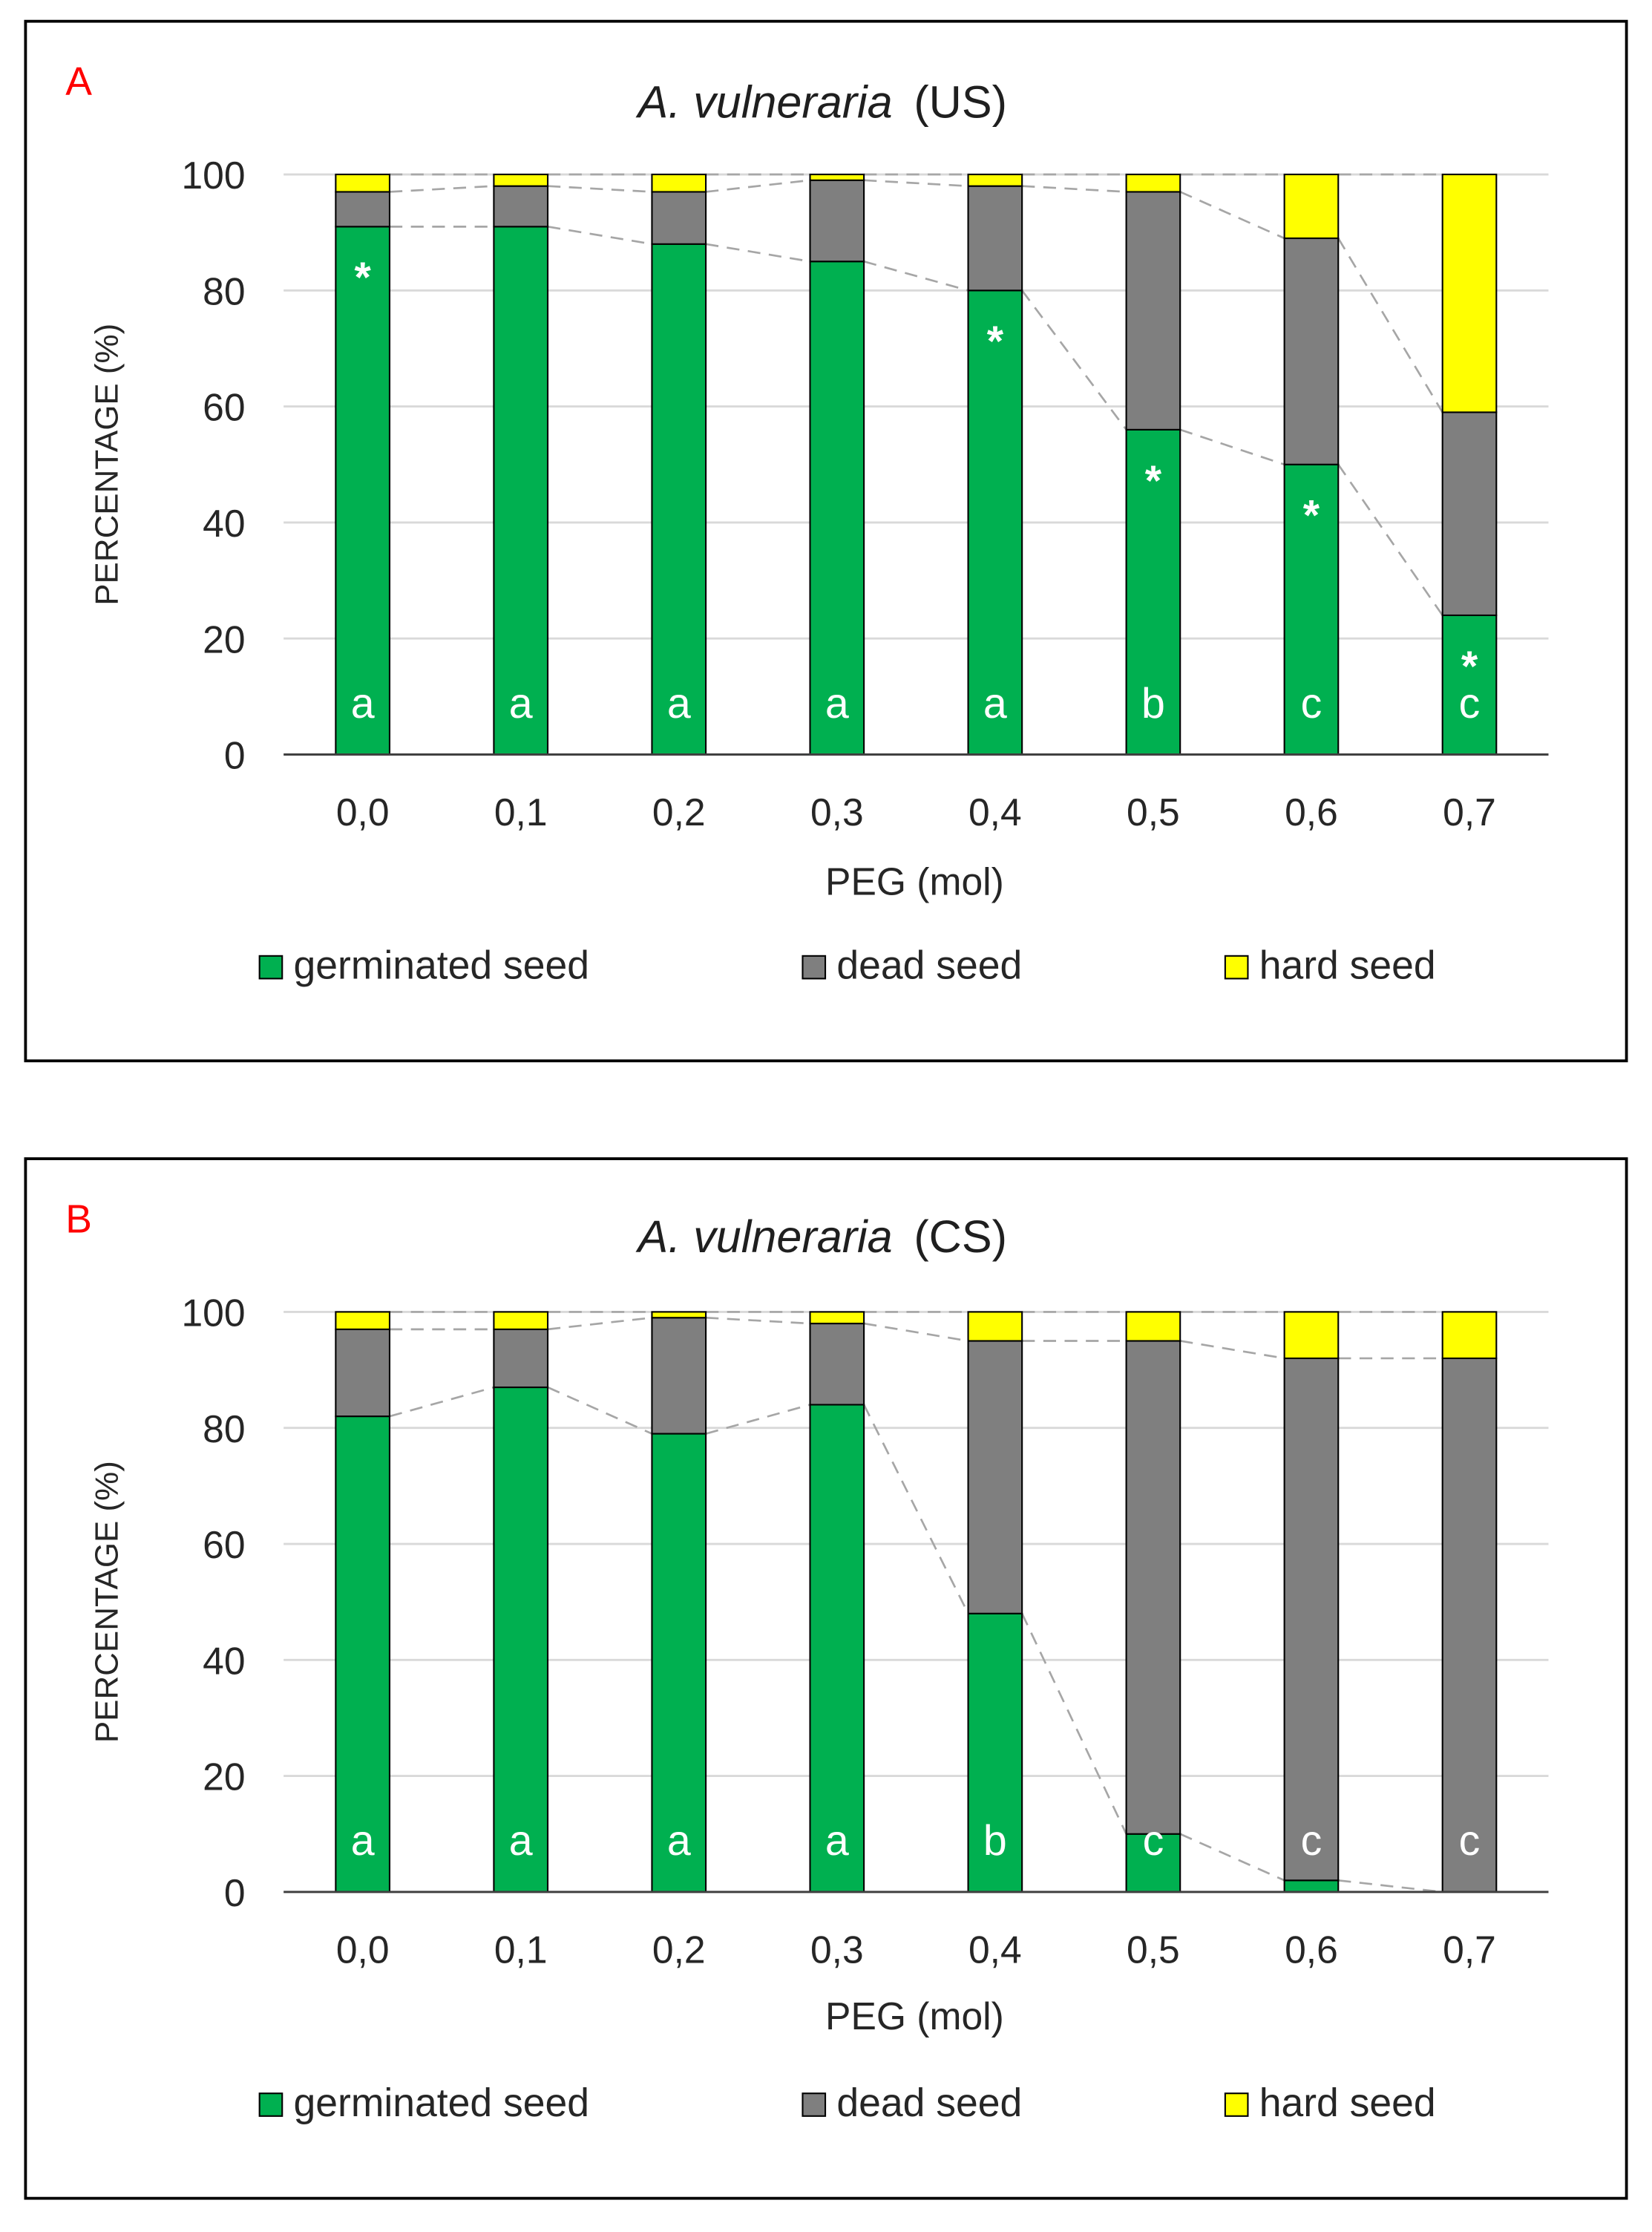 The height and width of the screenshot is (2232, 1652). I want to click on legend-item-dead-seed: dead seed, so click(912, 2103).